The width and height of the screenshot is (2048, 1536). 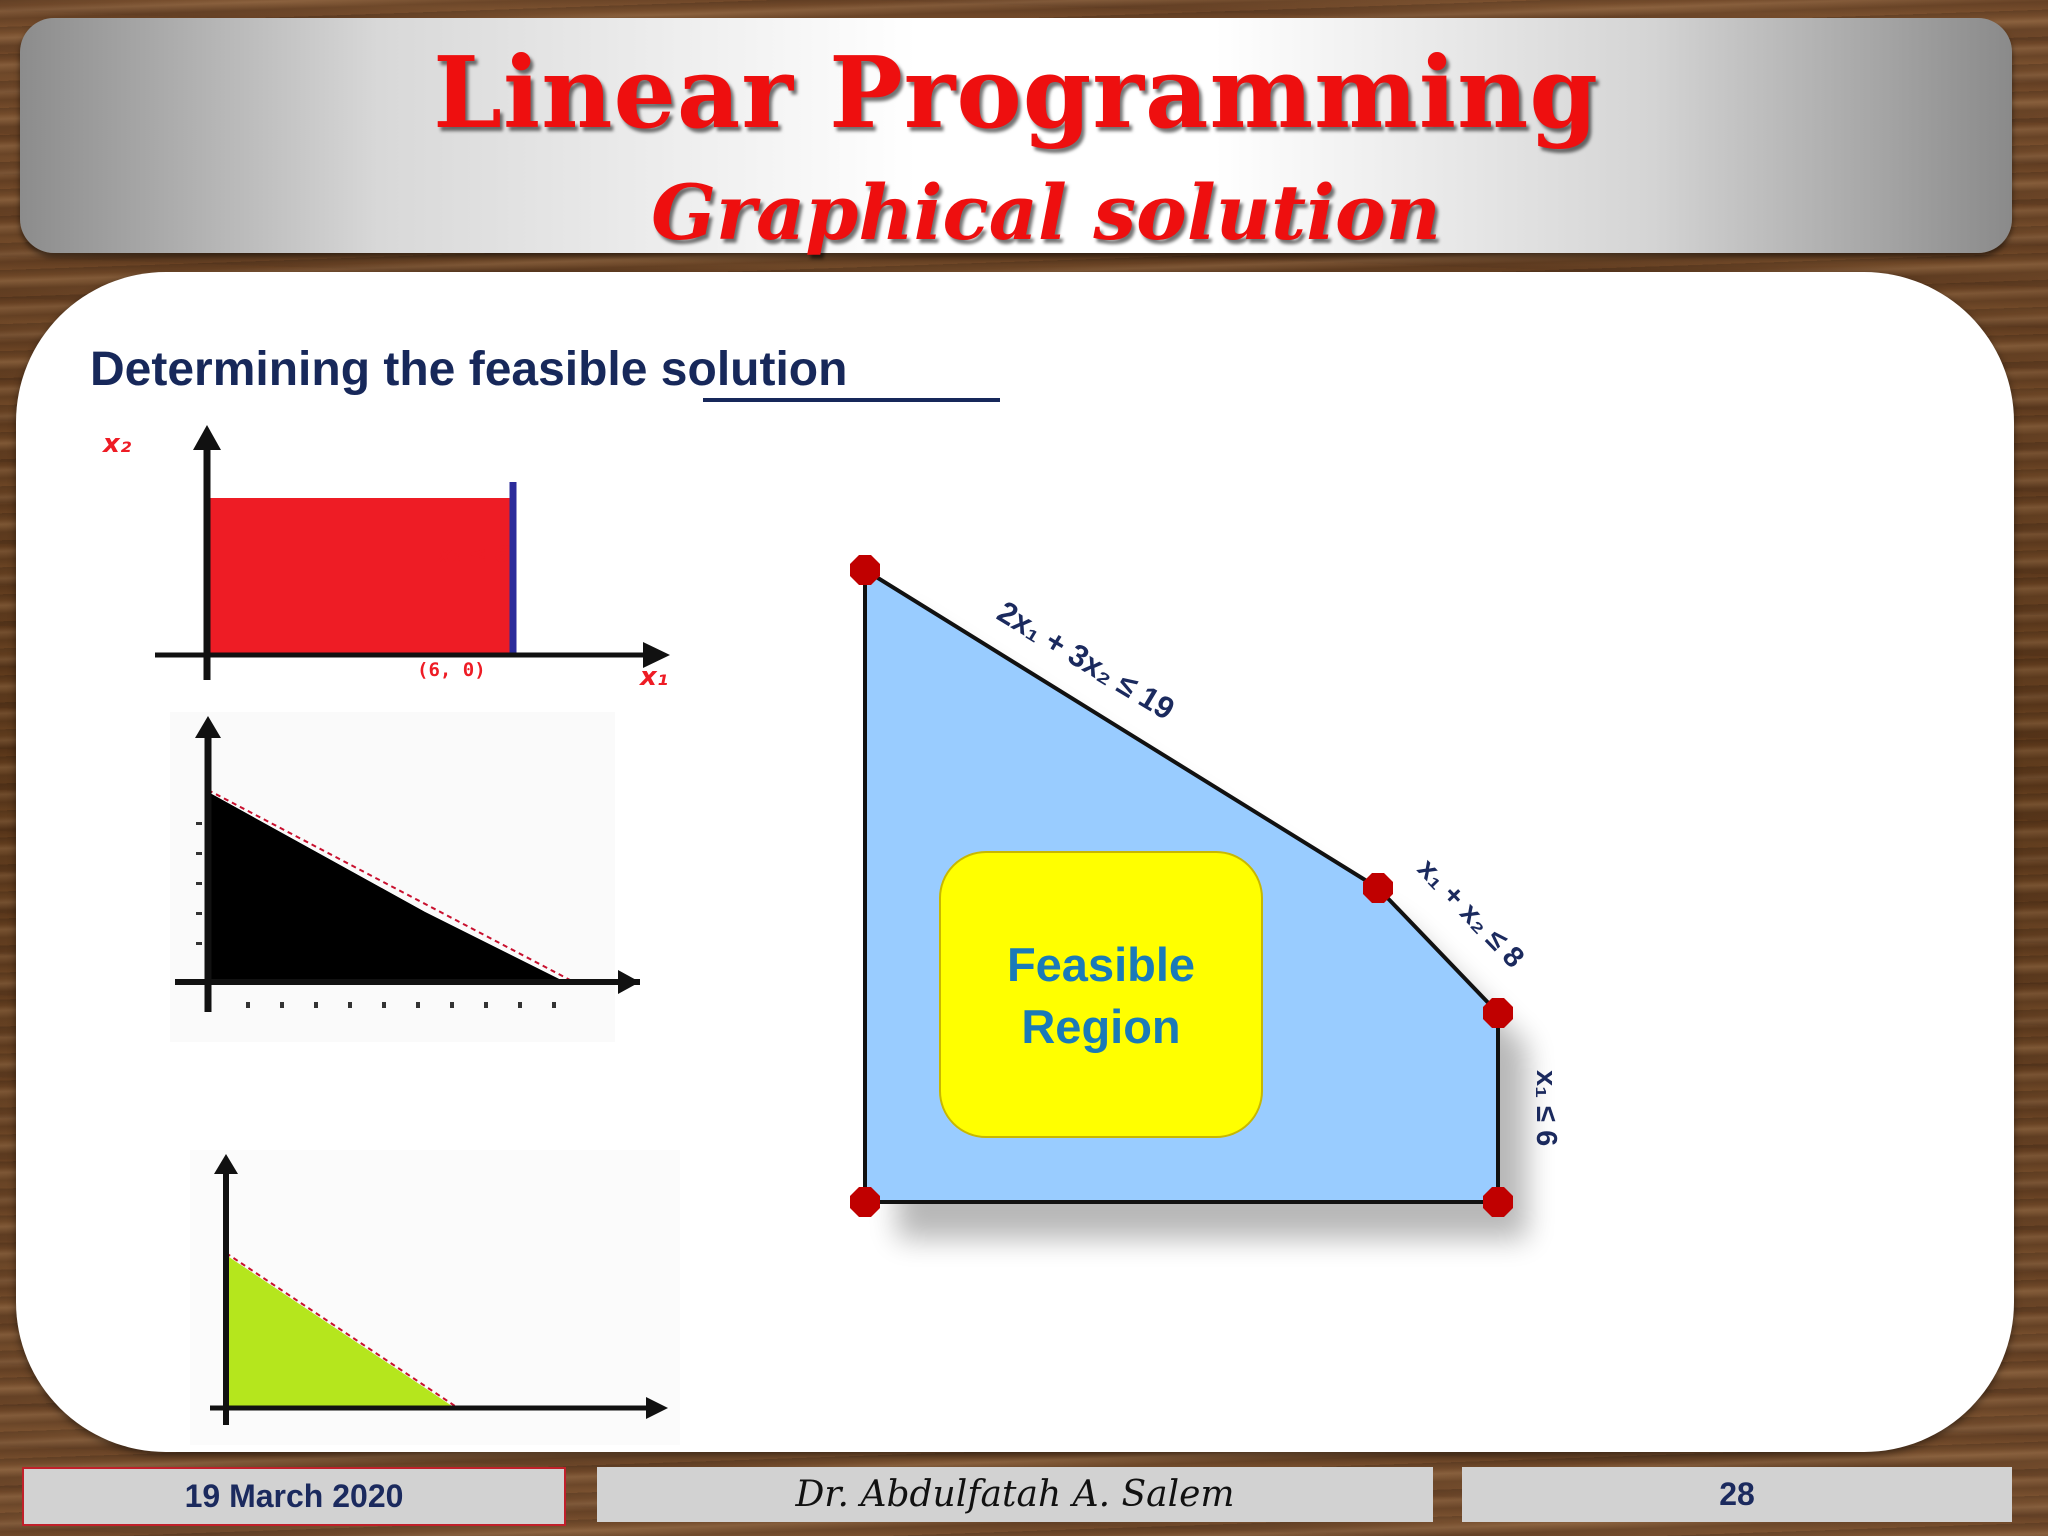 I want to click on x-axis-ticks, so click(x=401, y=1005).